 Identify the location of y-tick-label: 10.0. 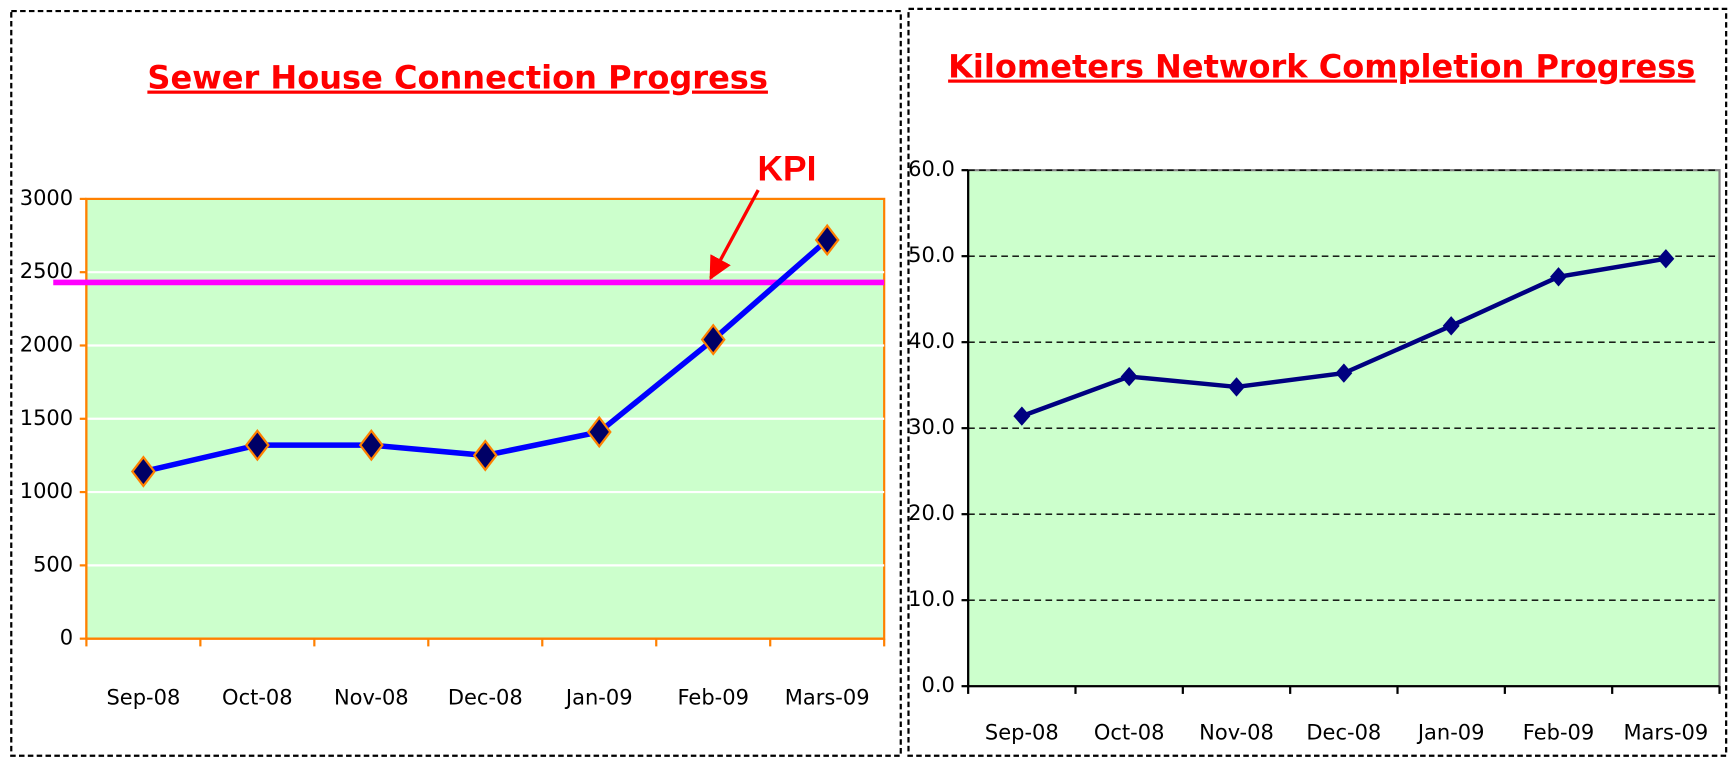
(931, 599).